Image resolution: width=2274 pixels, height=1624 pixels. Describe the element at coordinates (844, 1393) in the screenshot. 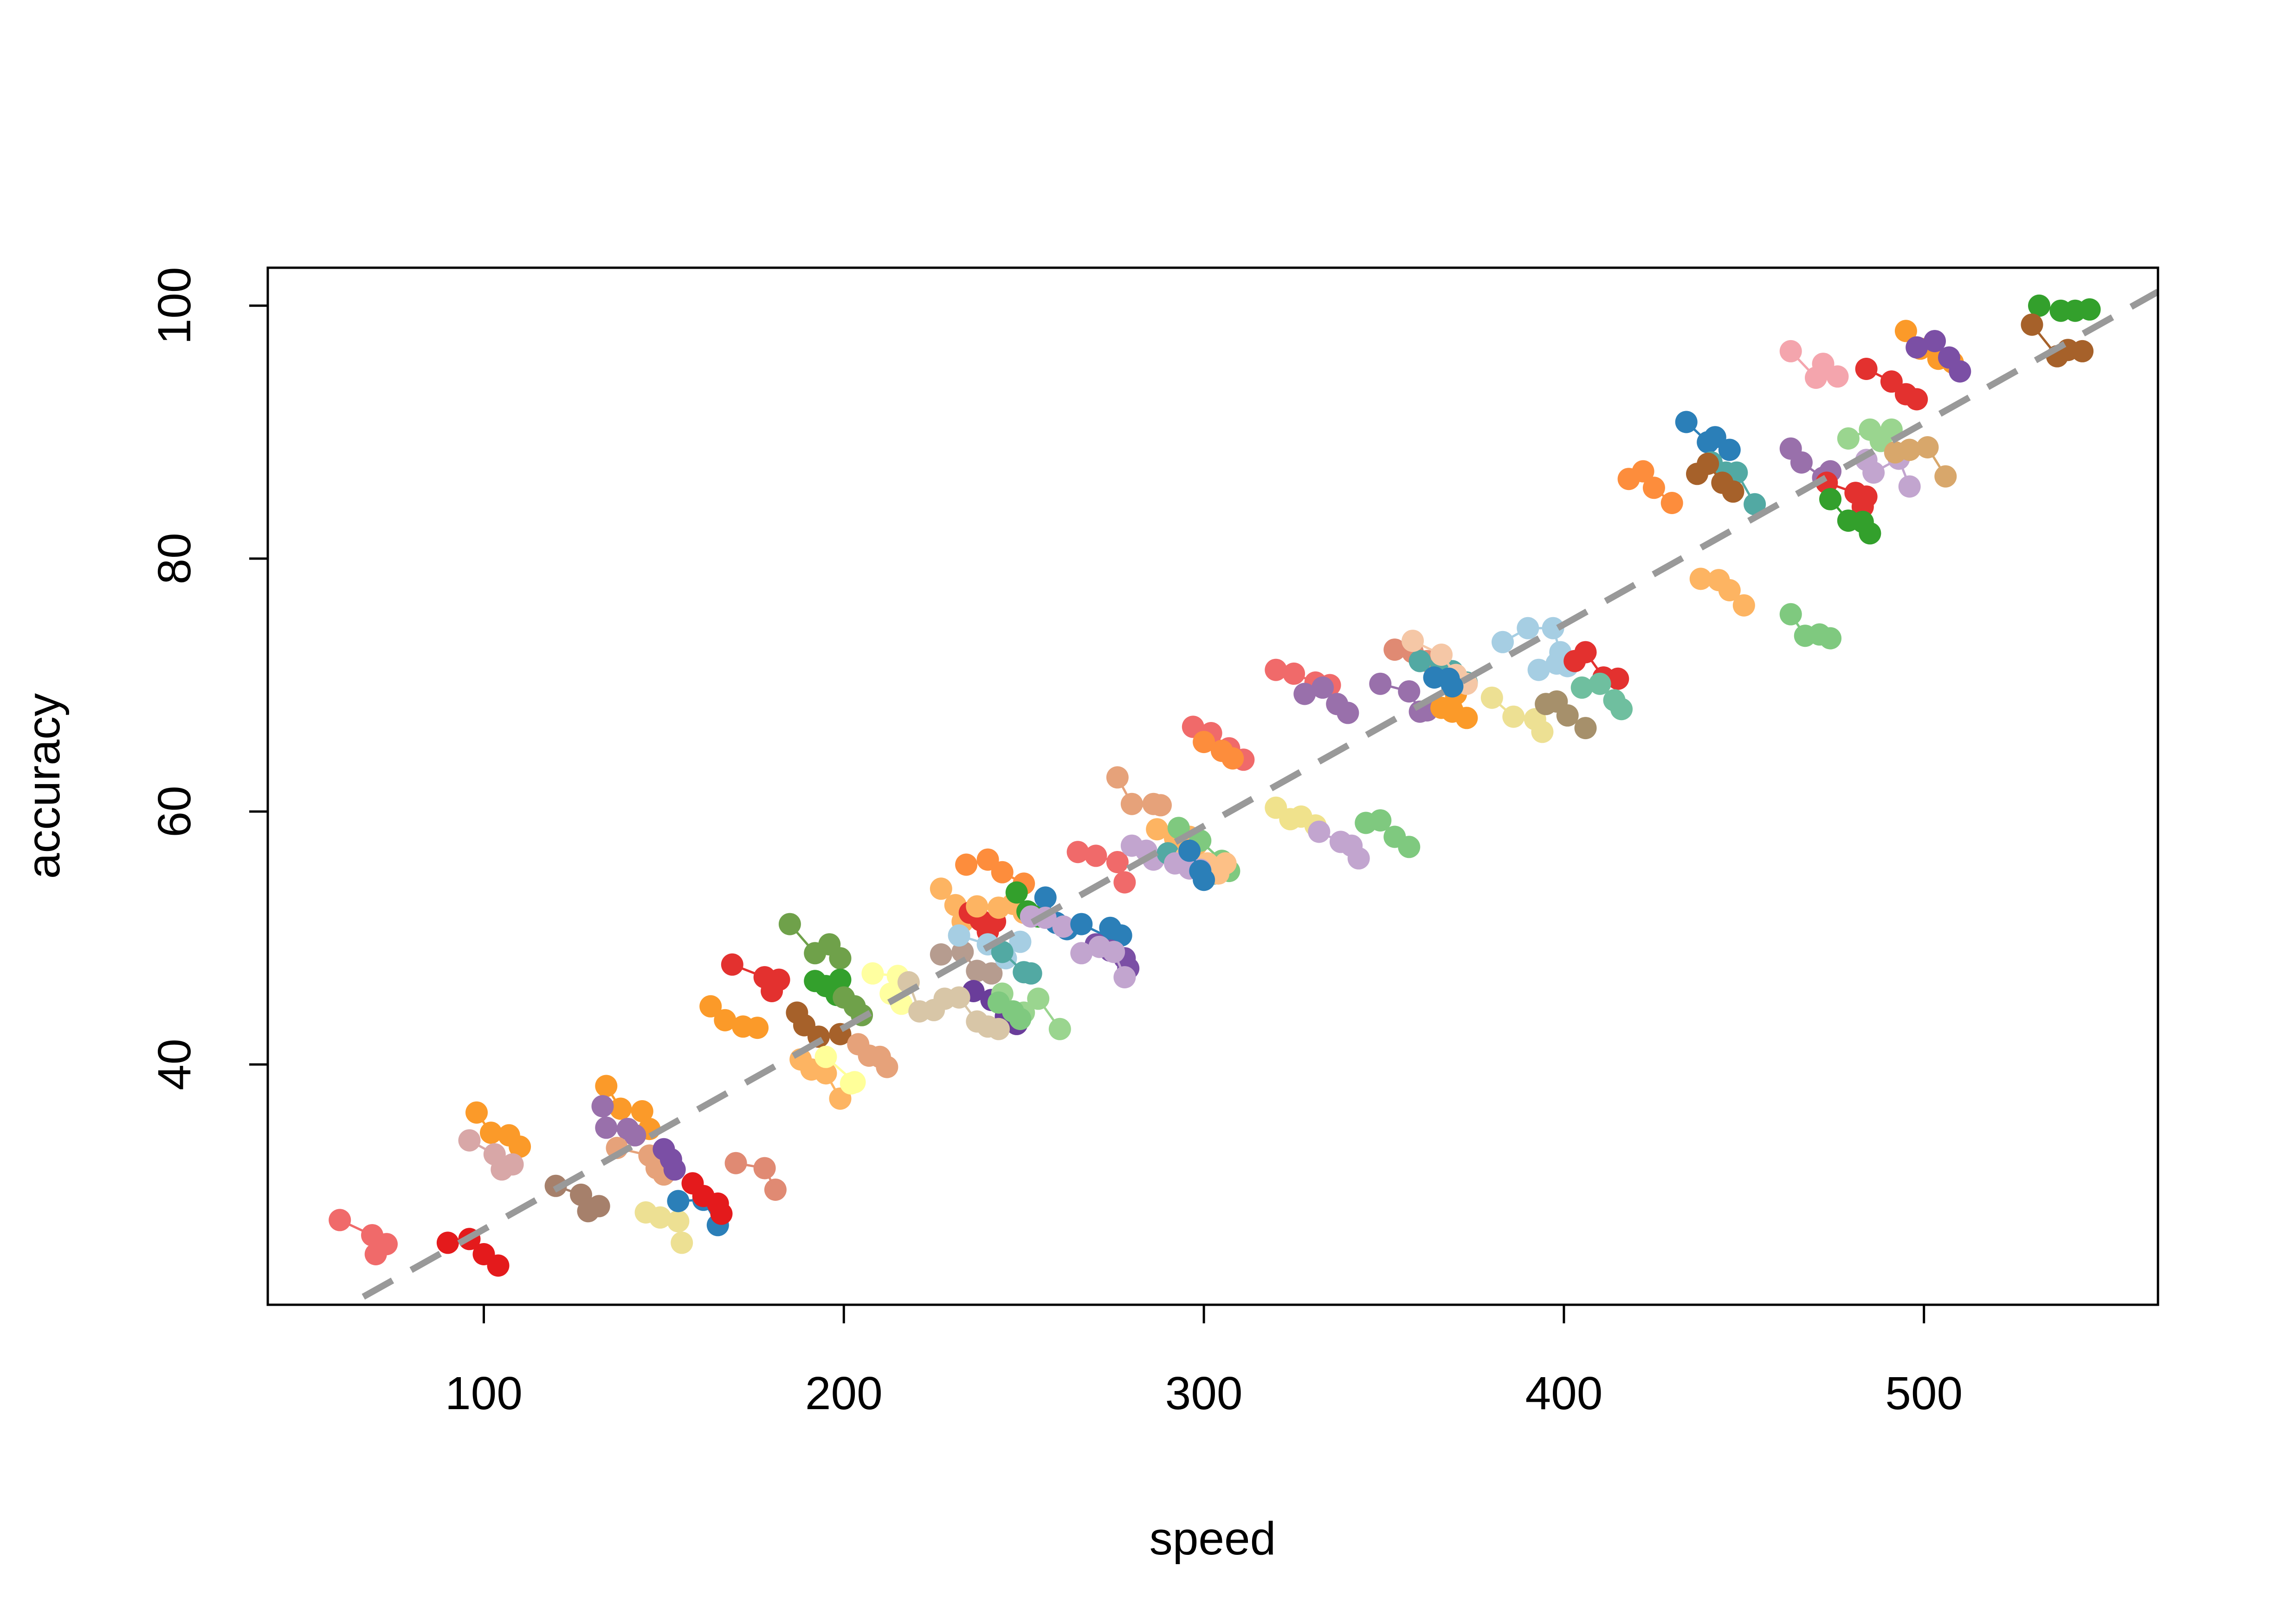

I see `x-tick-label: 200` at that location.